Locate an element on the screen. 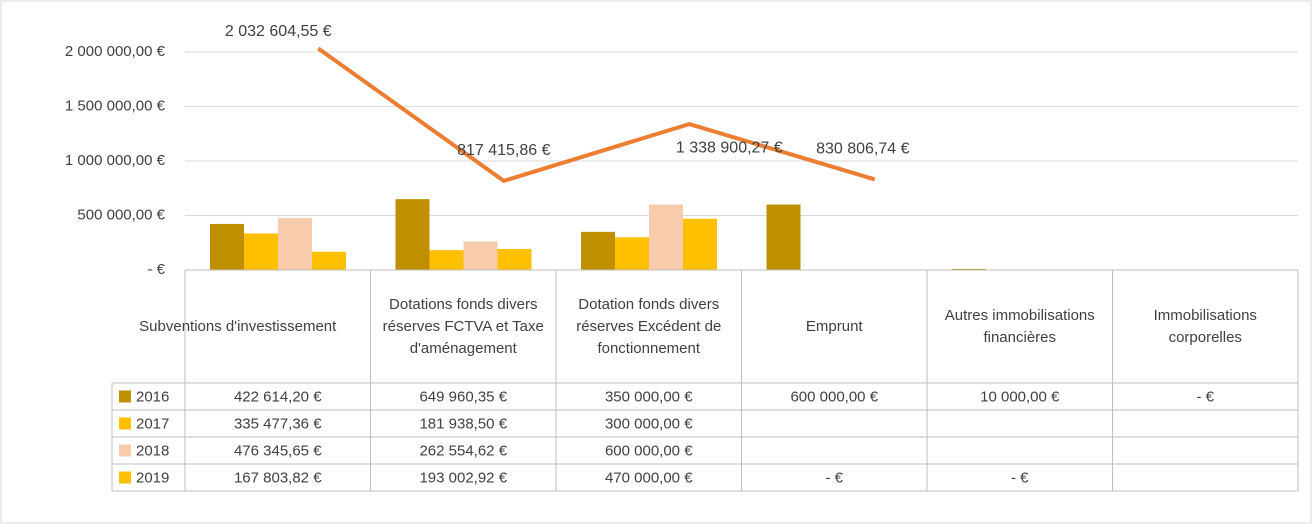 The width and height of the screenshot is (1313, 530). legend-label: 2016 is located at coordinates (152, 396).